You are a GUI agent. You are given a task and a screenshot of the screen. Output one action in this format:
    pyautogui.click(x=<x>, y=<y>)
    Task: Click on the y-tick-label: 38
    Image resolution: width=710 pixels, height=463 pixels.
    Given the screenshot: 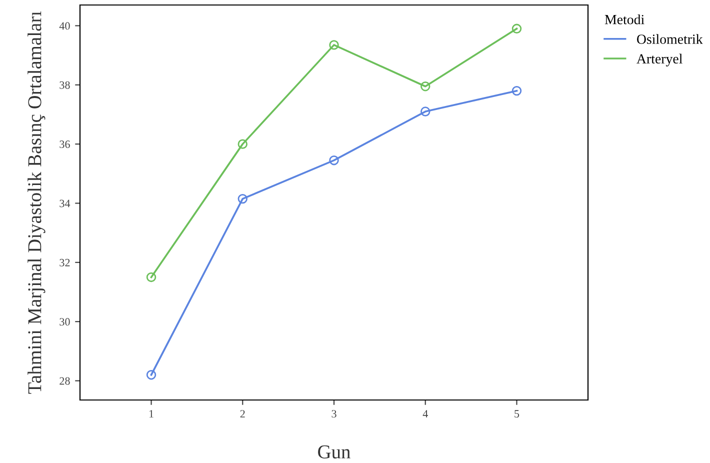 What is the action you would take?
    pyautogui.click(x=65, y=85)
    